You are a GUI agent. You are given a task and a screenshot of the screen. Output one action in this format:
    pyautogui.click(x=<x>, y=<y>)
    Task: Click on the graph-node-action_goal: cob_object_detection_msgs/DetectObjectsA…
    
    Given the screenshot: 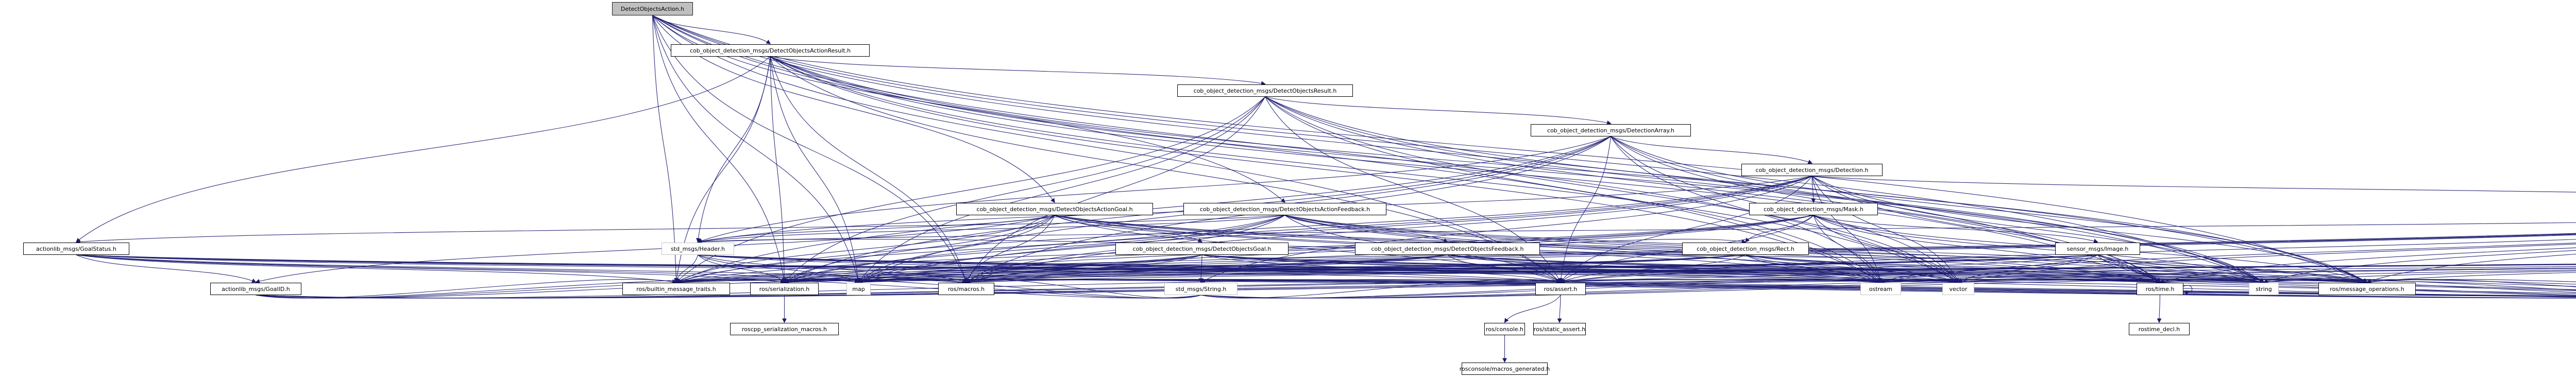 What is the action you would take?
    pyautogui.click(x=1054, y=209)
    